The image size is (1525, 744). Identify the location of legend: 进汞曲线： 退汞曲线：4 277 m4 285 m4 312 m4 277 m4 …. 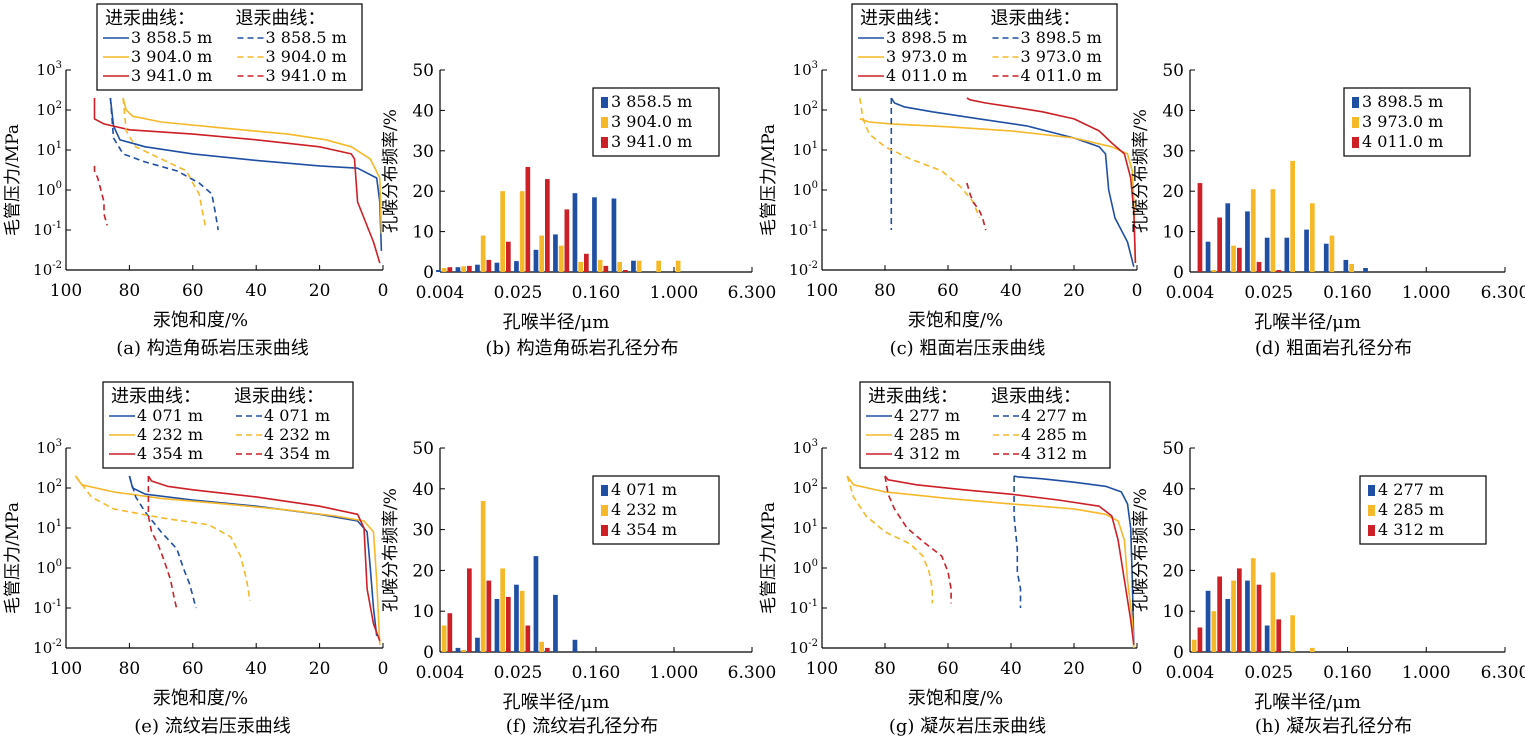
(985, 425).